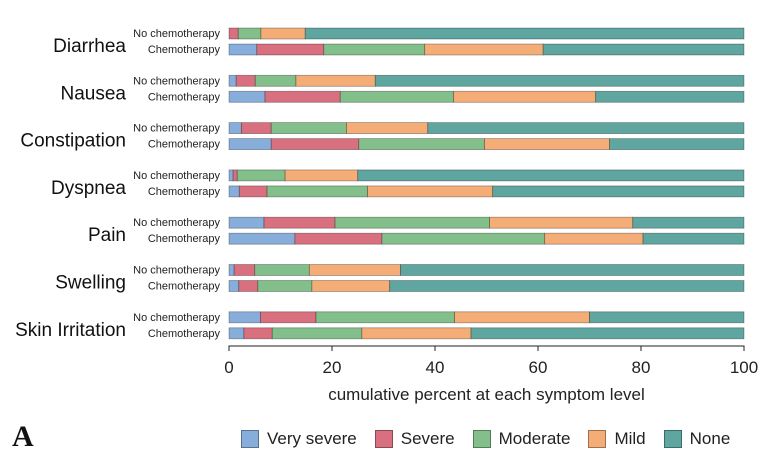 Image resolution: width=761 pixels, height=460 pixels. I want to click on symptom-label-constipation: Constipation, so click(73, 141).